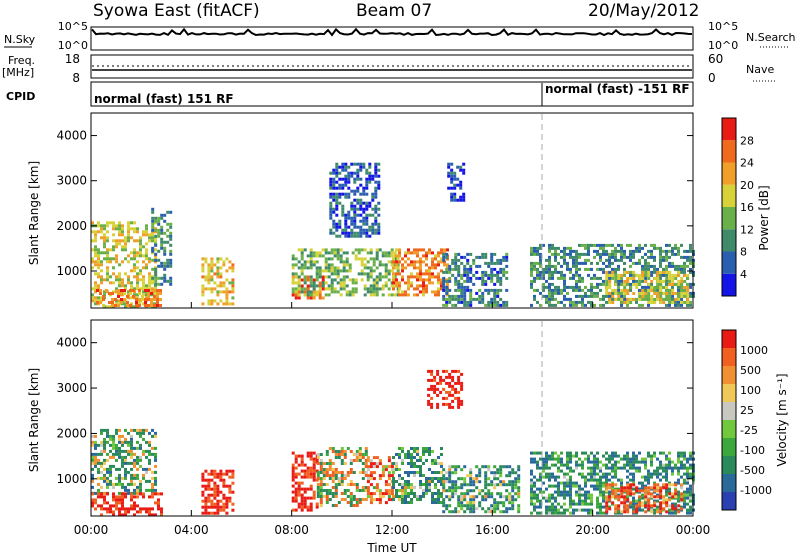 The height and width of the screenshot is (554, 800). What do you see at coordinates (729, 284) in the screenshot?
I see `colorbar-swatch` at bounding box center [729, 284].